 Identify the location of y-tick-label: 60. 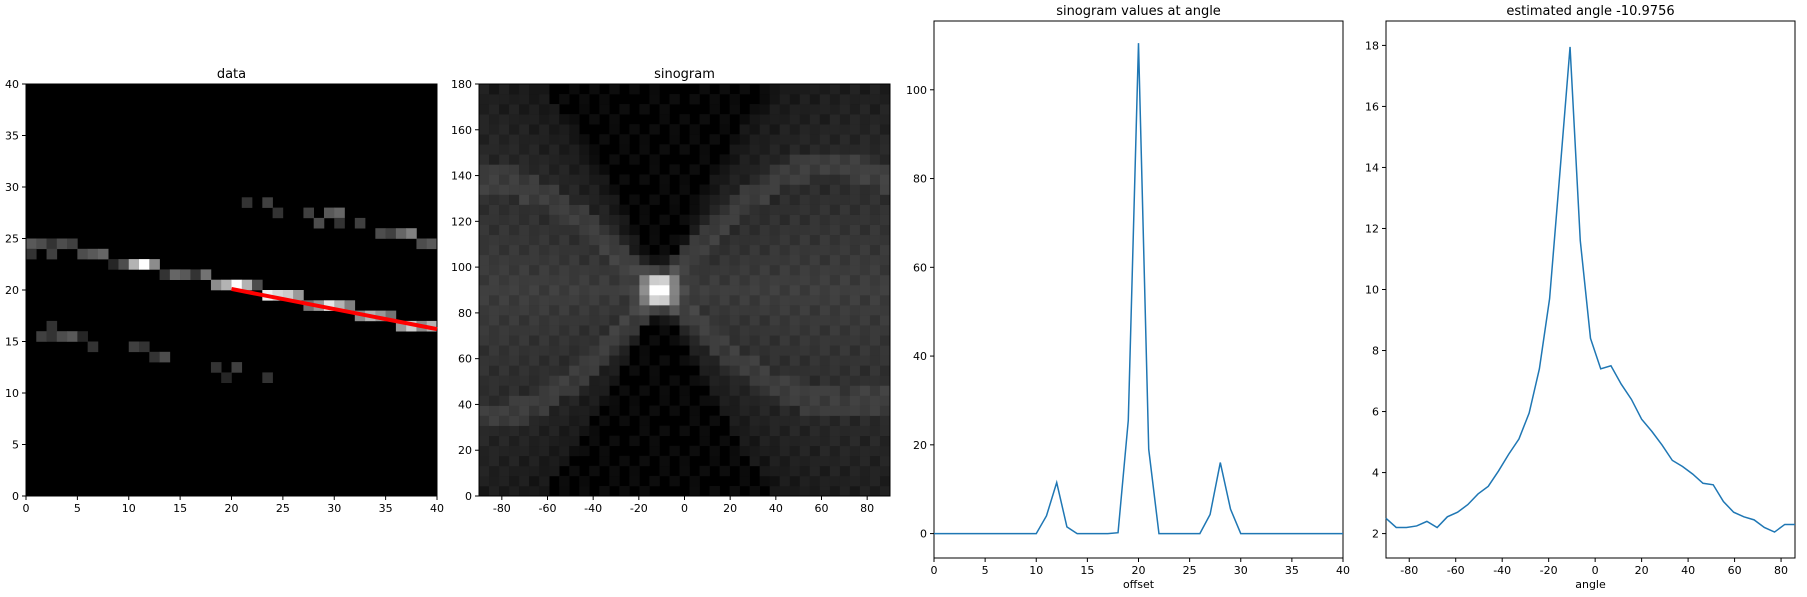
(465, 359).